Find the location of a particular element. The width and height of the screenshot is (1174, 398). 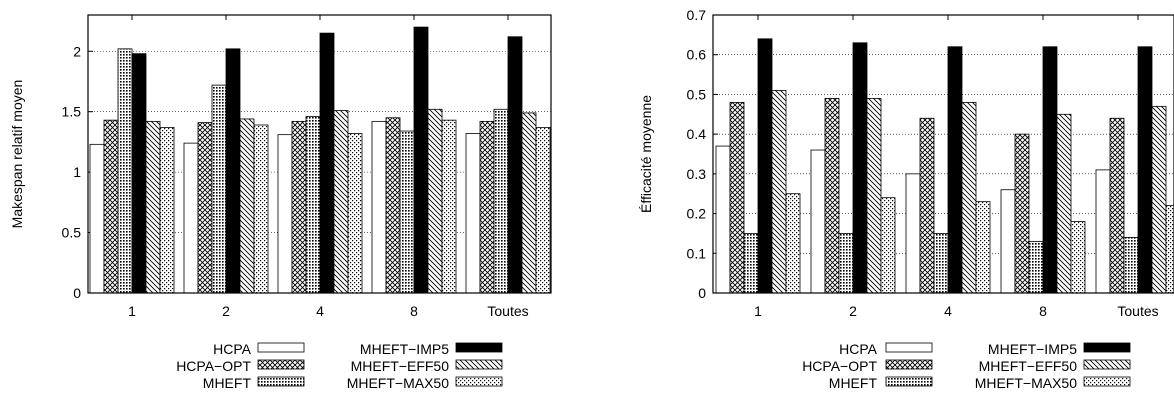

y-tick-label: 0.7 is located at coordinates (697, 15).